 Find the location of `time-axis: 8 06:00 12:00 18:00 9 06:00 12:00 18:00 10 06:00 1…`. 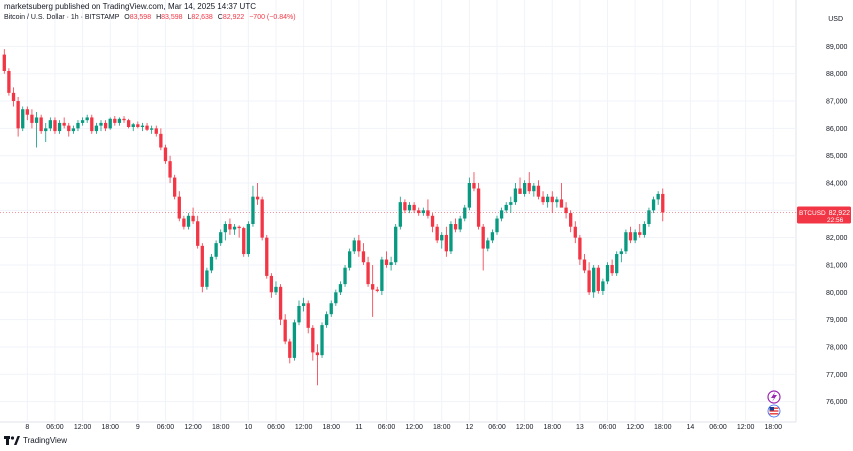

time-axis: 8 06:00 12:00 18:00 9 06:00 12:00 18:00 10 06:00 1… is located at coordinates (403, 427).